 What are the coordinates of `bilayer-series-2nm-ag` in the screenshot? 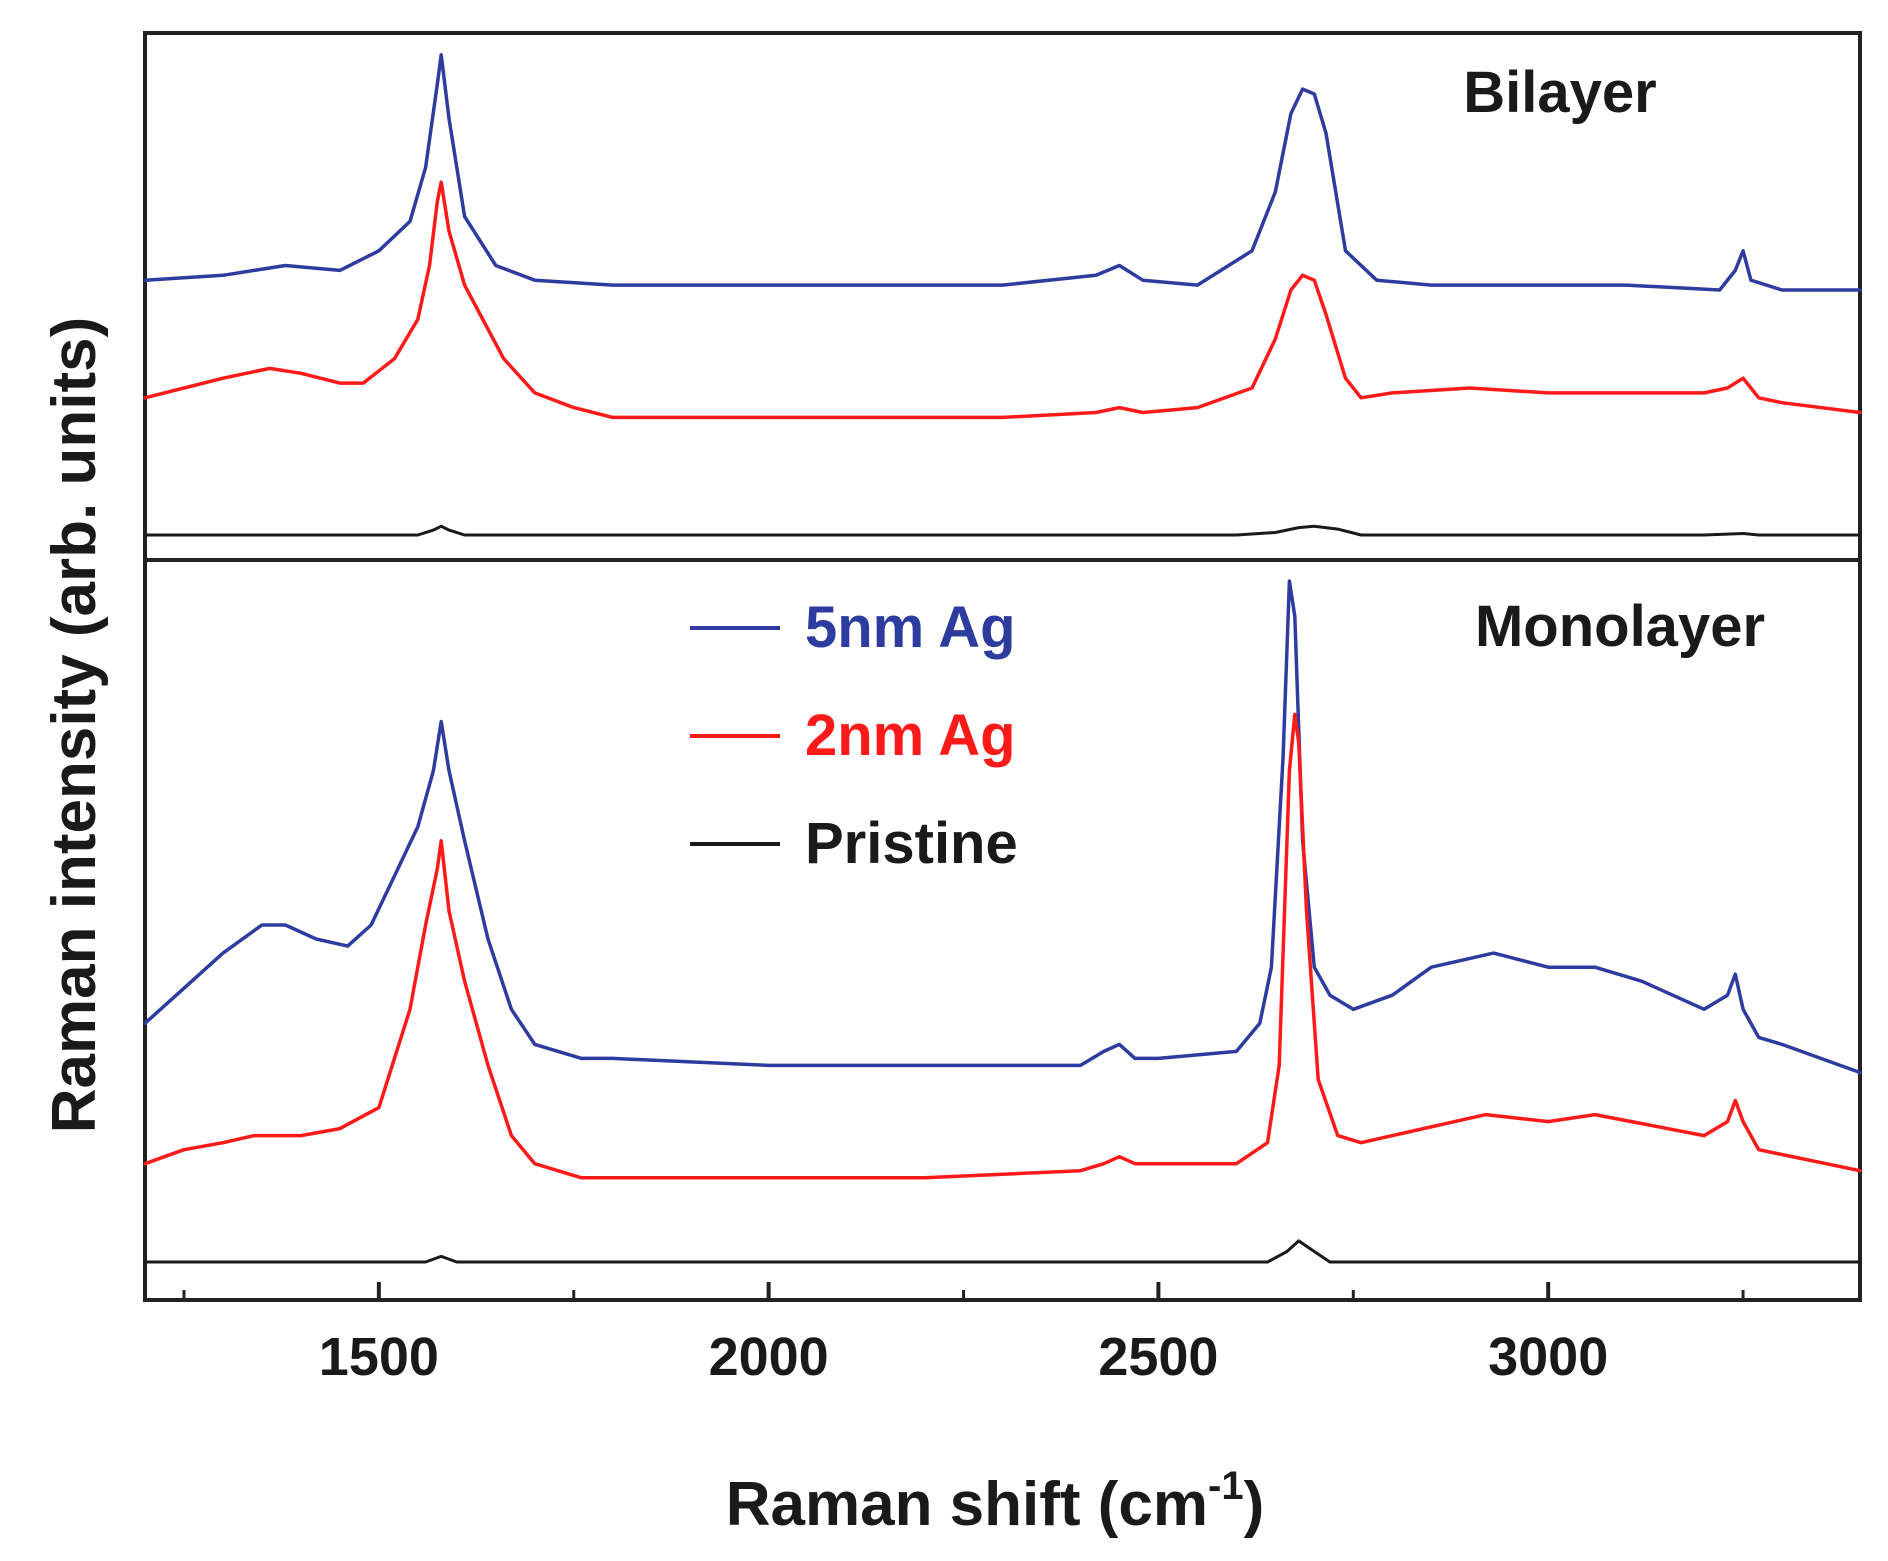 It's located at (1002, 300).